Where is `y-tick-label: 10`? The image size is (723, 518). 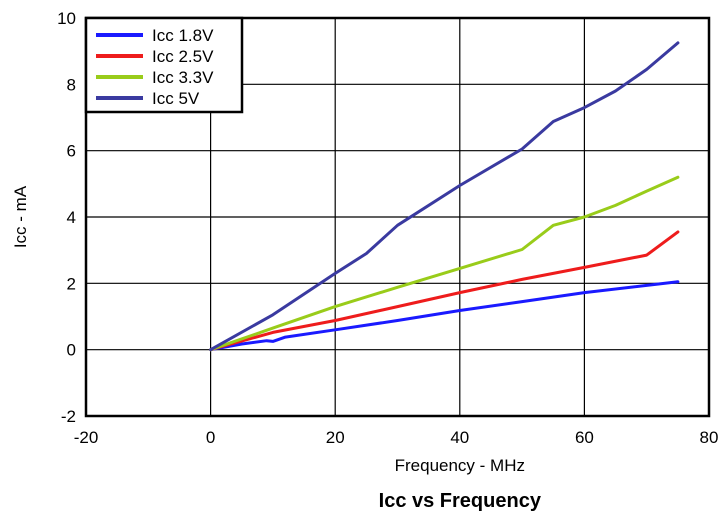
y-tick-label: 10 is located at coordinates (66, 18).